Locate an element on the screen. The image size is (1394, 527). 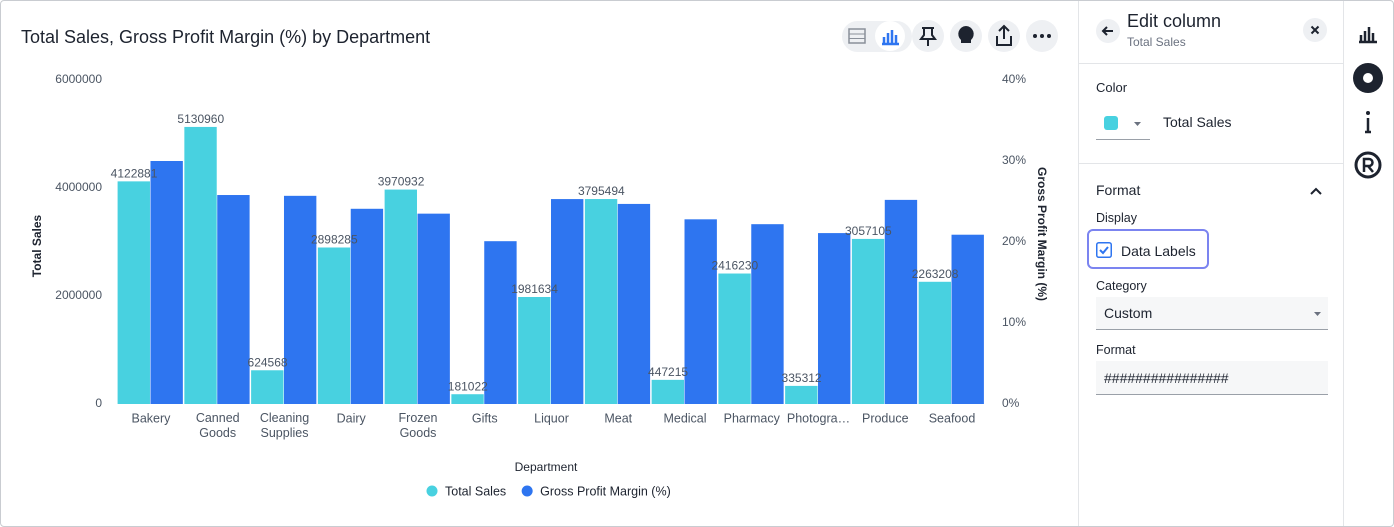
x-tick-label: Produce is located at coordinates (885, 418).